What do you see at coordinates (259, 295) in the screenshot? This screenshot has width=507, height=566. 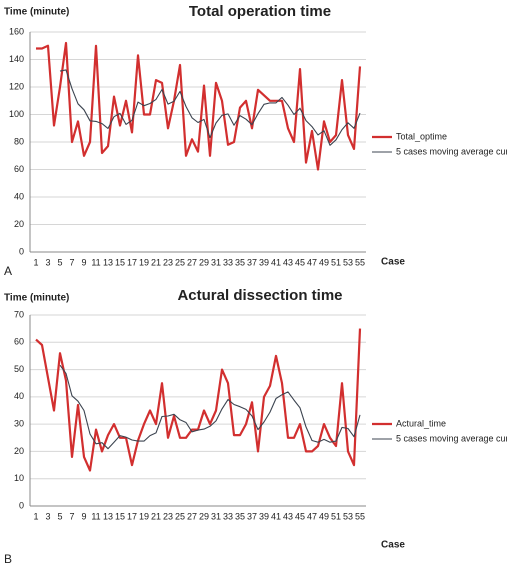 I see `chart-title: Actural dissection time` at bounding box center [259, 295].